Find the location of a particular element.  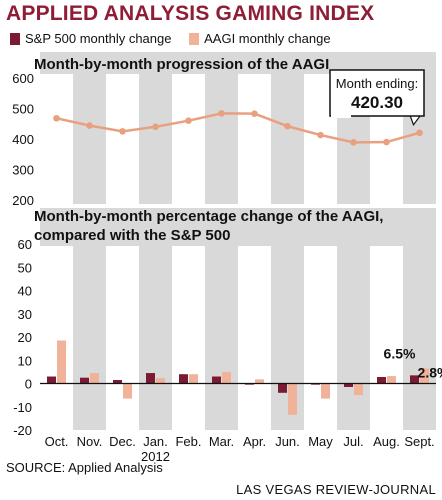

legend-swatch-sp500 is located at coordinates (15, 38).